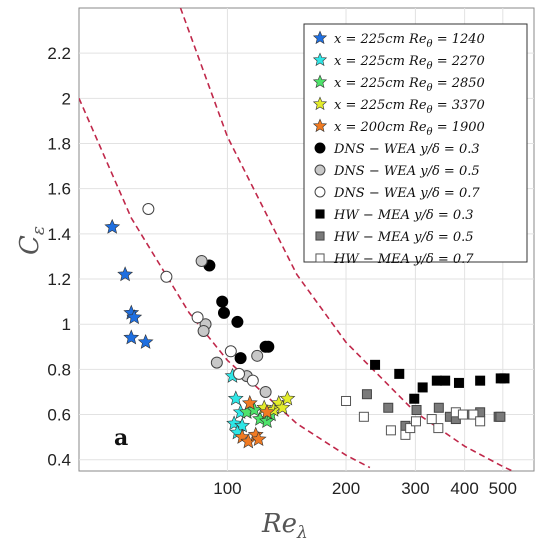  What do you see at coordinates (403, 259) in the screenshot?
I see `legend-label: HW − MEA y/δ = 0.7` at bounding box center [403, 259].